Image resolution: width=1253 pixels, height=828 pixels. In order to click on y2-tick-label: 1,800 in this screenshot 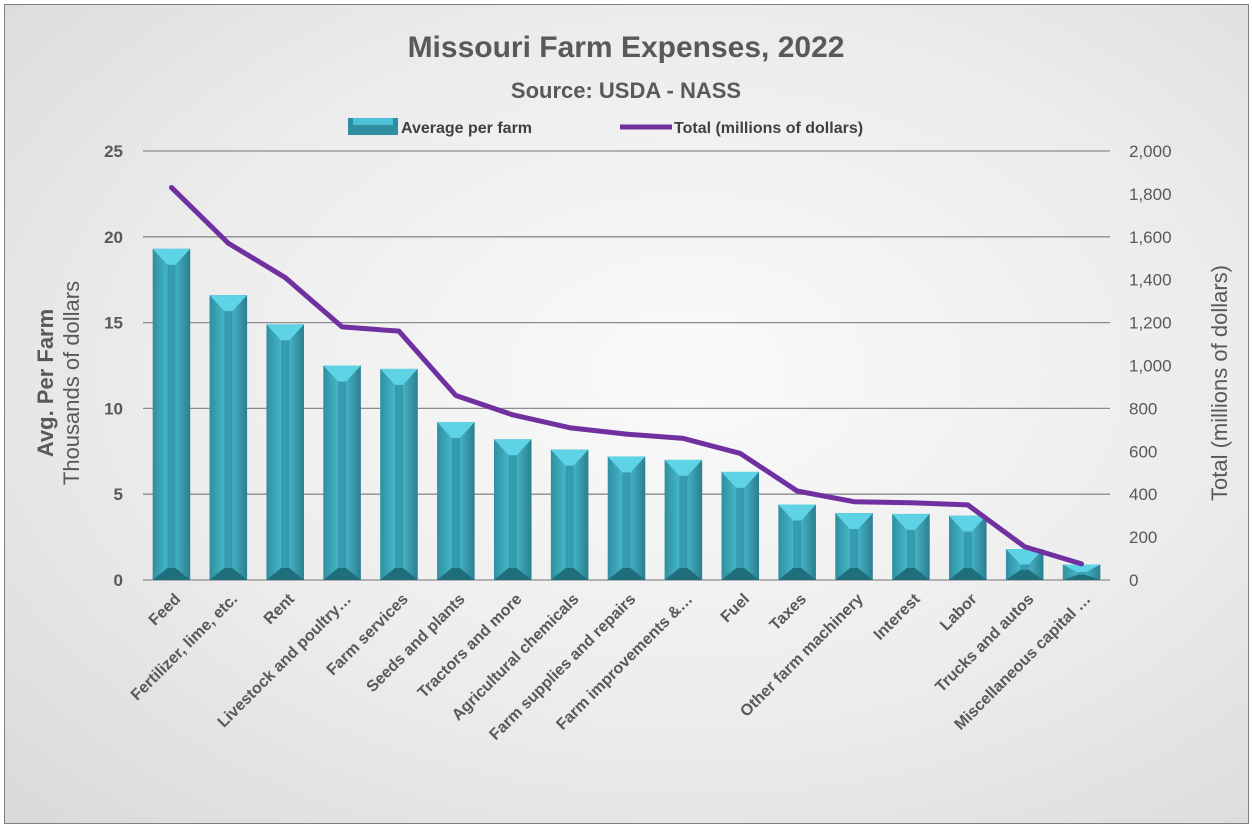, I will do `click(1150, 194)`.